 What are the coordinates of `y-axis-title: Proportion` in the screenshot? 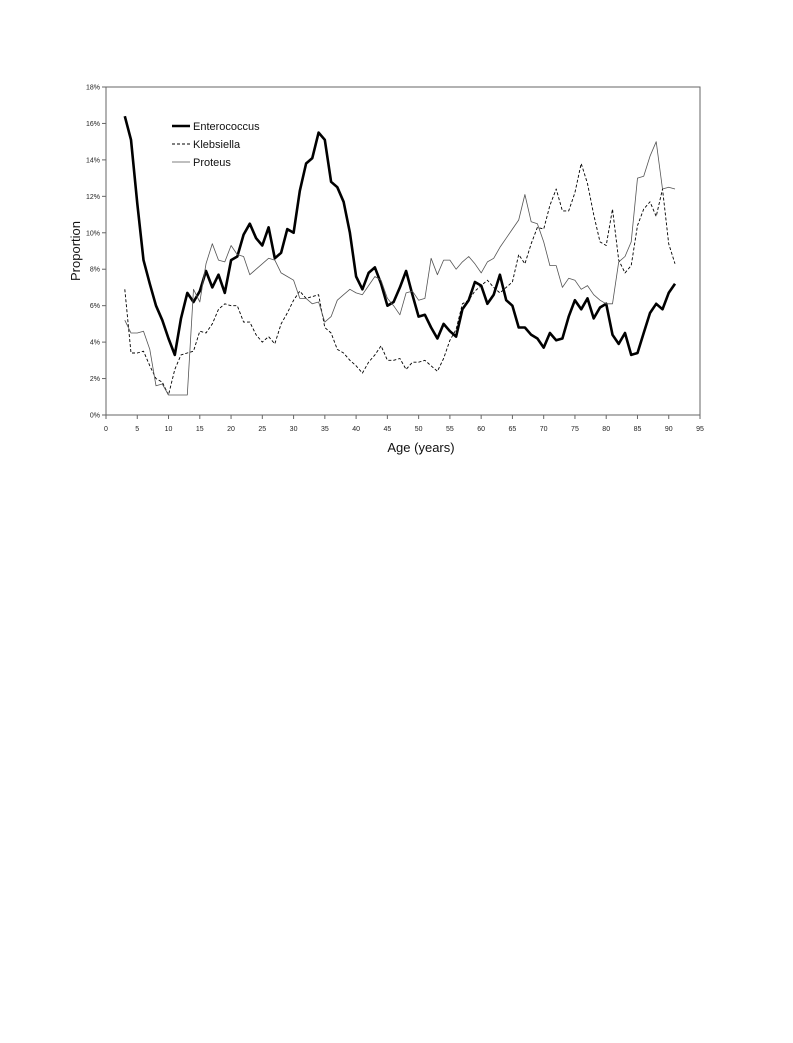 It's located at (75, 251).